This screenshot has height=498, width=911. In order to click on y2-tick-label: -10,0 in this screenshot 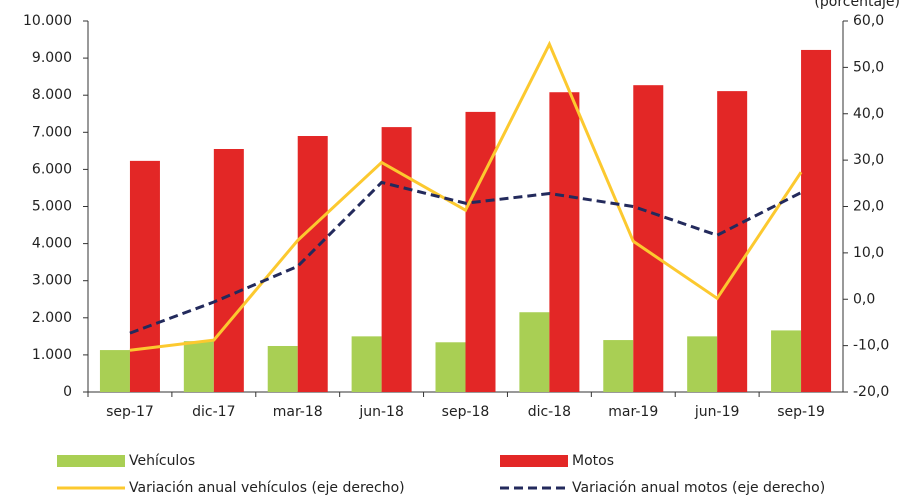, I will do `click(871, 346)`.